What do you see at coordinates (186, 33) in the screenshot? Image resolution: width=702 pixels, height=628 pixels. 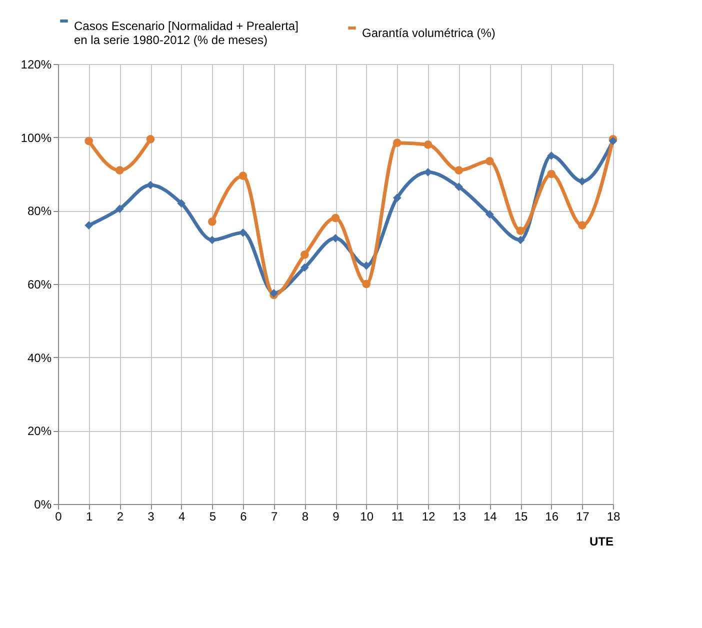 I see `legend-label: Casos Escenario [Normalidad + Prealerta] en la serie 1980-2012 (% de meses)` at bounding box center [186, 33].